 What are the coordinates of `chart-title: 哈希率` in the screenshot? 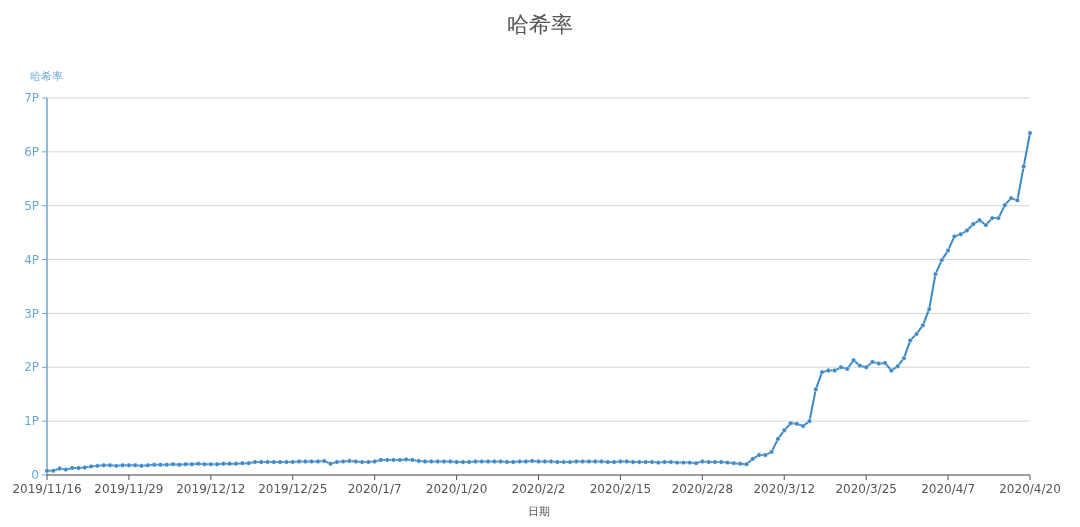 It's located at (540, 24).